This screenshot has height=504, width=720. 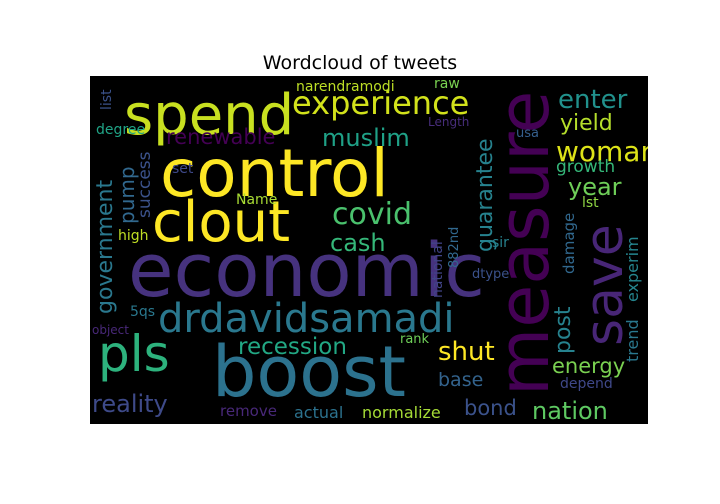 I want to click on word-covid: covid, so click(x=372, y=214).